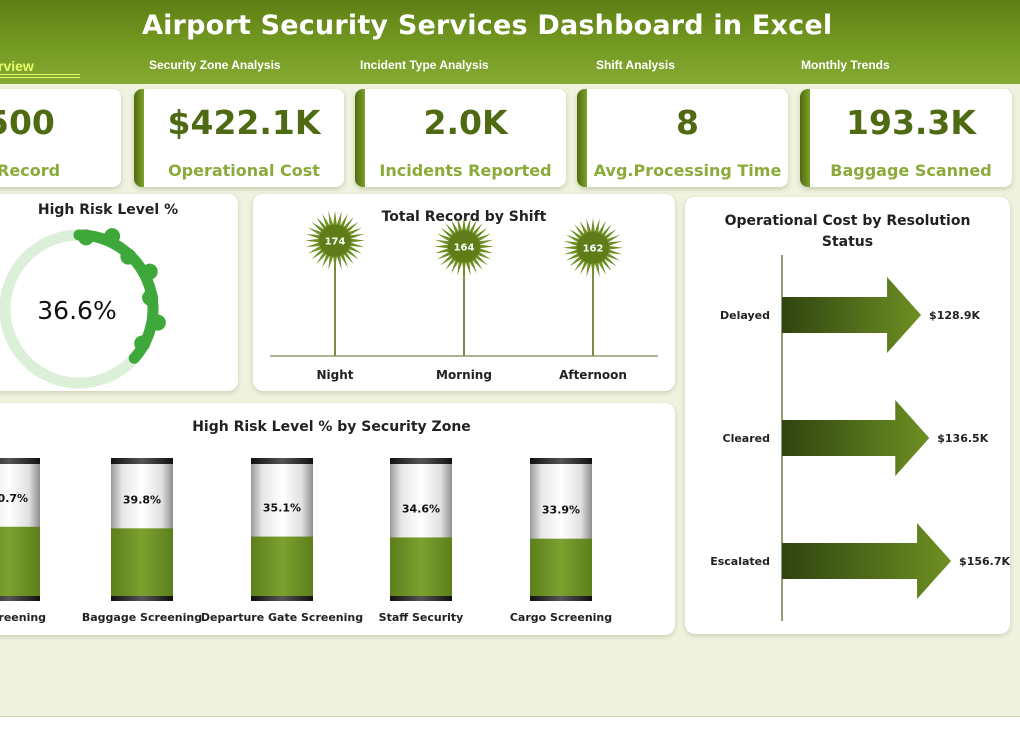  I want to click on kpi-card-incidents-reported: 2.0K Incidents Reported, so click(460, 138).